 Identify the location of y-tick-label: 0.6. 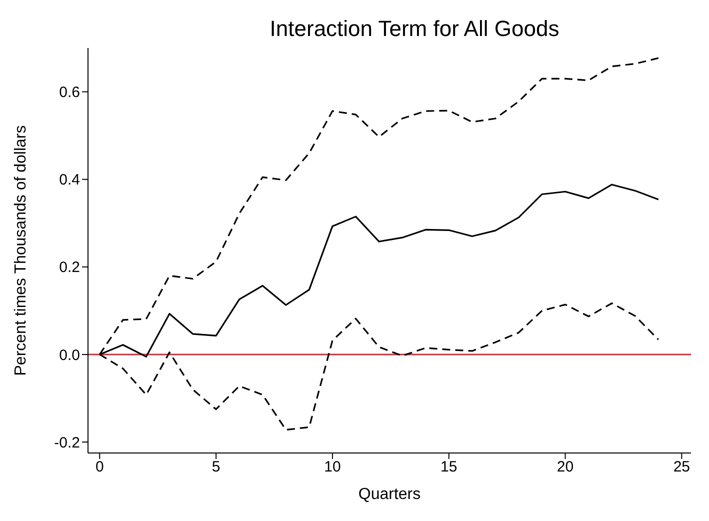
(69, 93).